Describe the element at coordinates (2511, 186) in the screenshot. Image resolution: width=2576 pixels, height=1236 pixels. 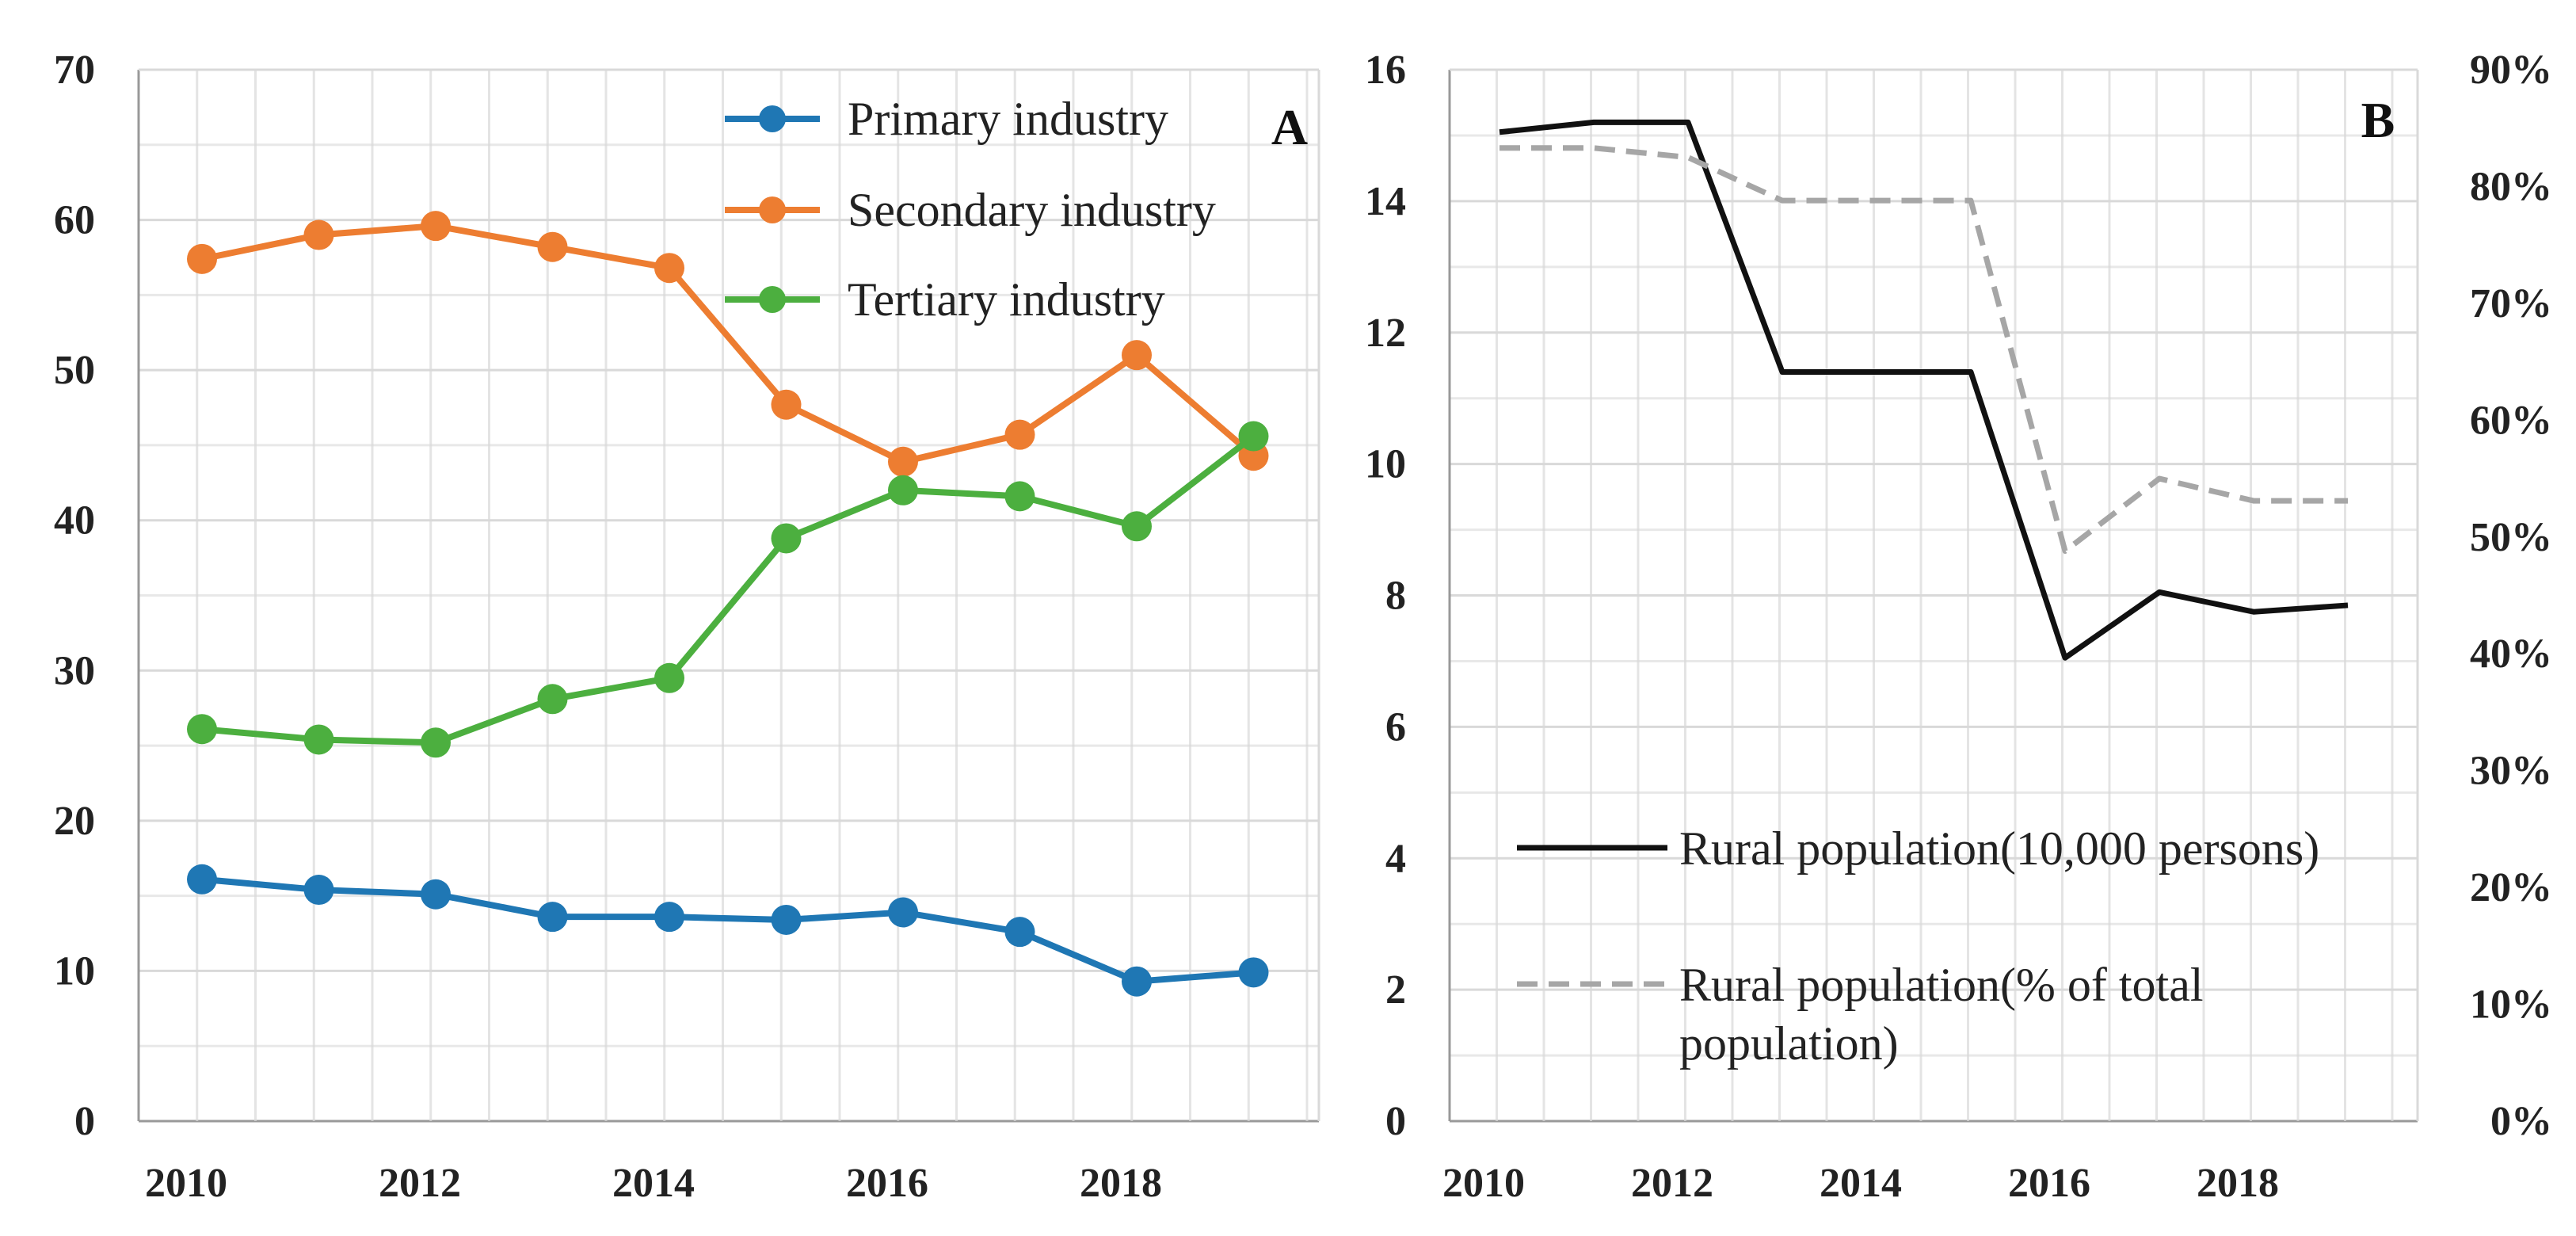
I see `y2-tick-label: 80%` at that location.